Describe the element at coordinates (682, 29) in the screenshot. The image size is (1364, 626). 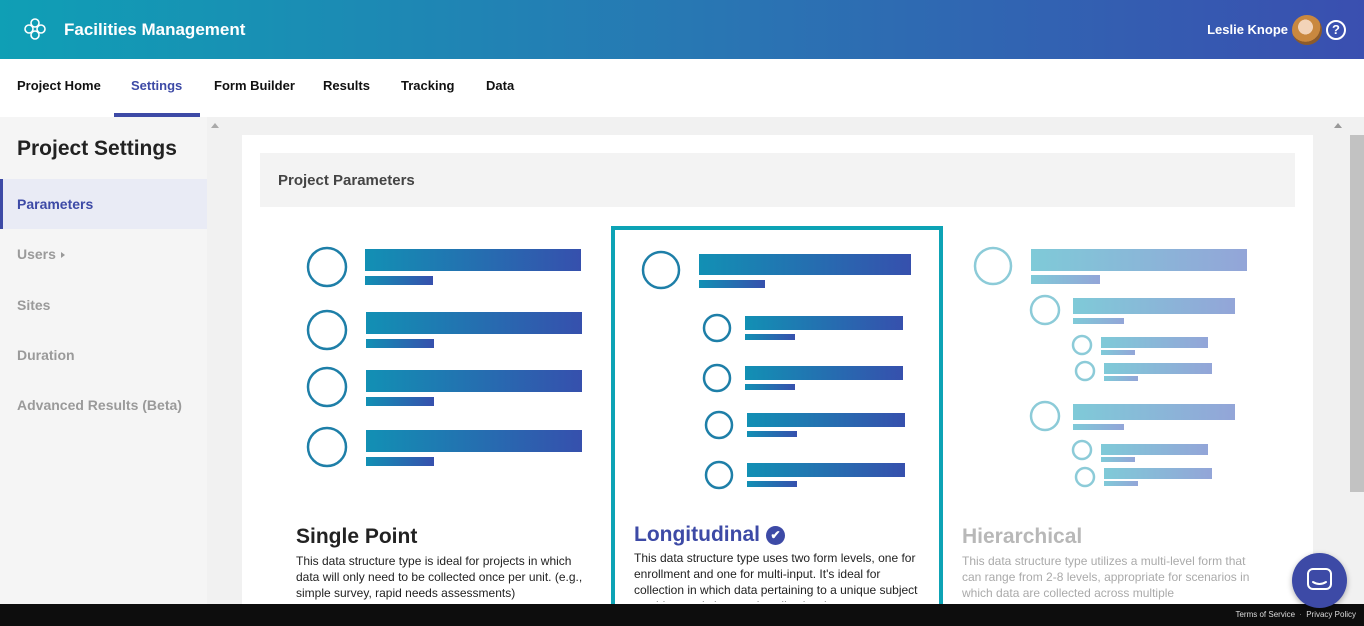
I see `top-bar: Facilities Management Leslie Knope ?` at that location.